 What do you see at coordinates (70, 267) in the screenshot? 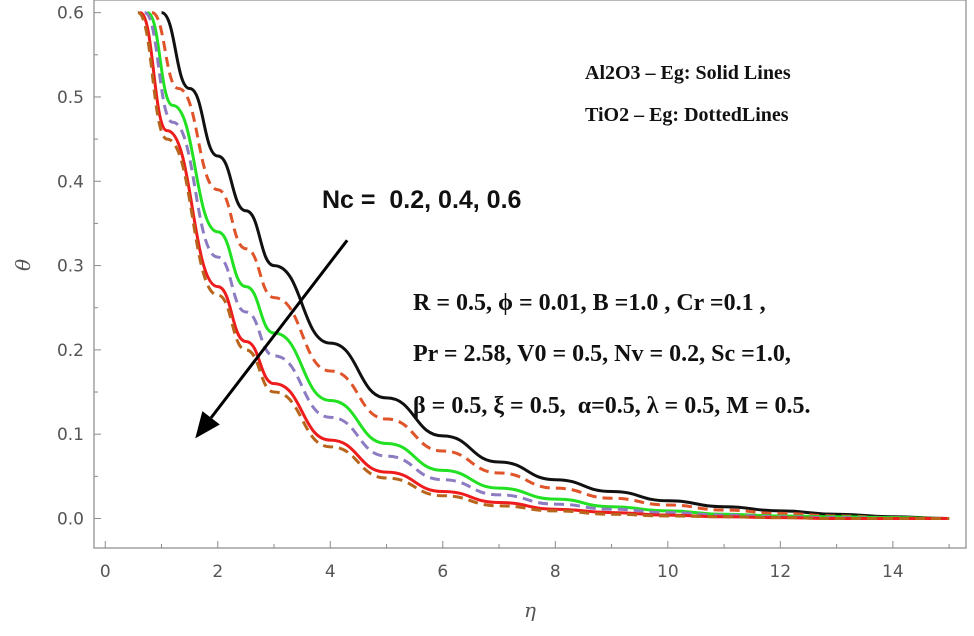
I see `y-tick-label: 0.3` at bounding box center [70, 267].